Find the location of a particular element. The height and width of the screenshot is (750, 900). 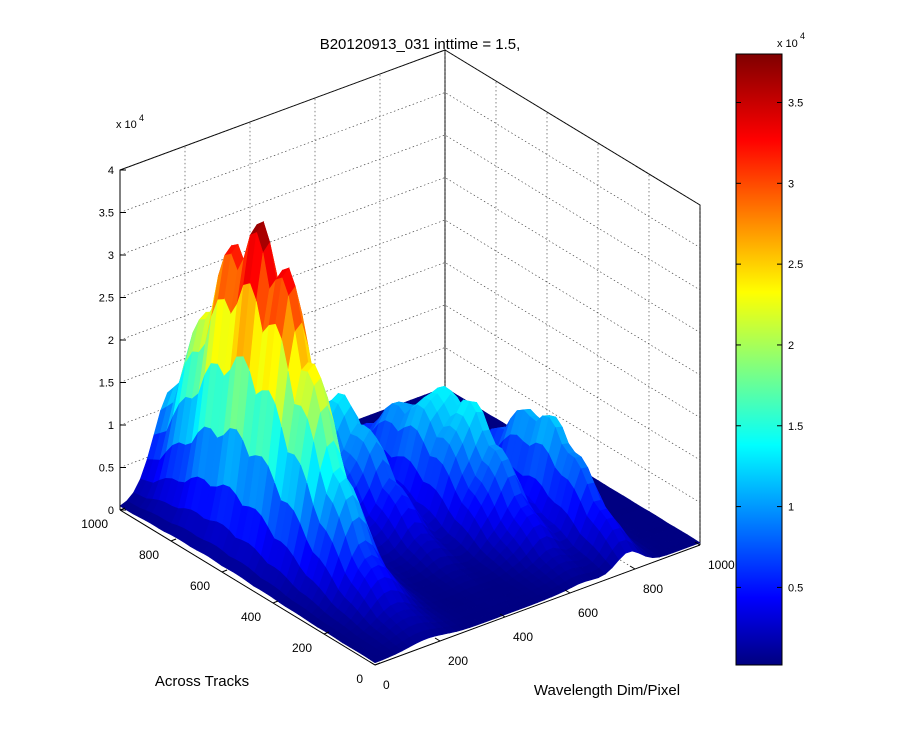

colorbar-multiplier: x 10 is located at coordinates (787, 44).